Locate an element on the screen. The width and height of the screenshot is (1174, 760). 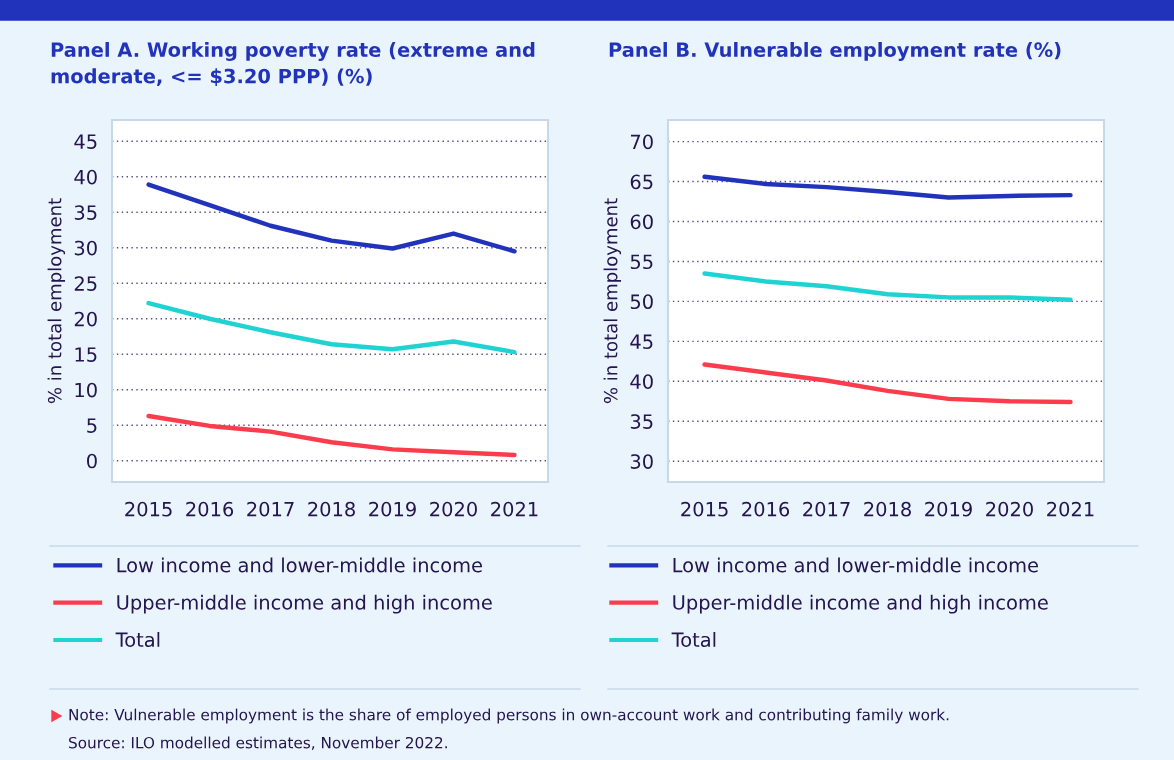
y-tick-label: 60 is located at coordinates (641, 222).